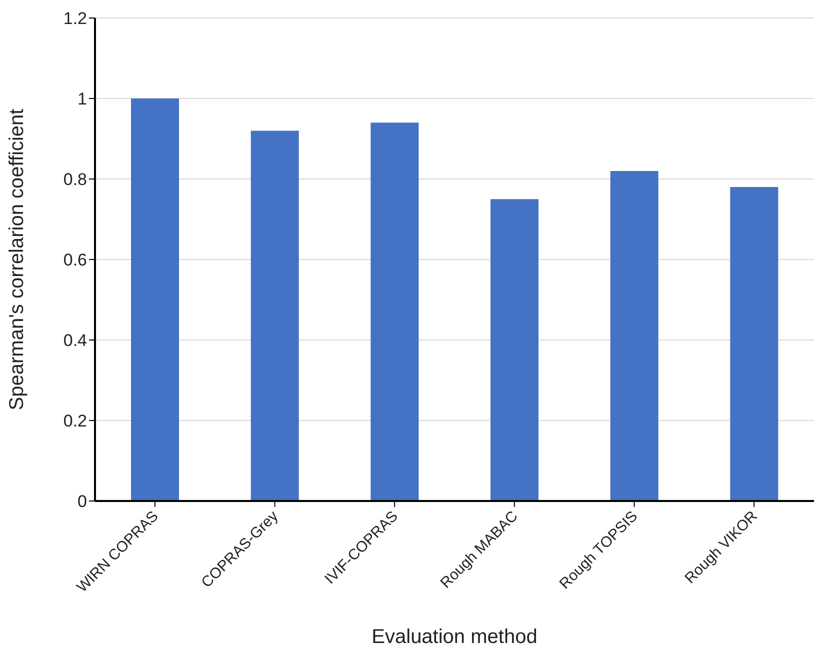 This screenshot has width=826, height=659. What do you see at coordinates (75, 340) in the screenshot?
I see `y-tick-label: 0.4` at bounding box center [75, 340].